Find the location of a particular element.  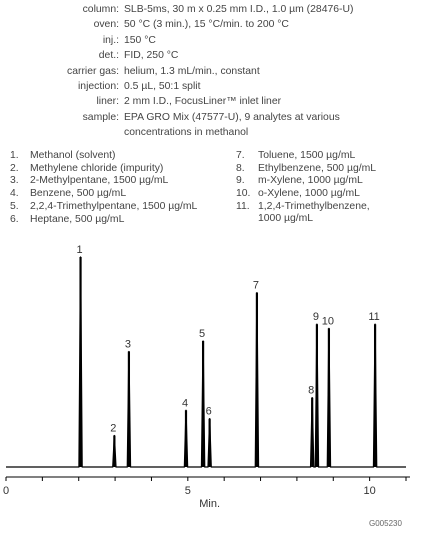

condition-label: column: is located at coordinates (100, 9).